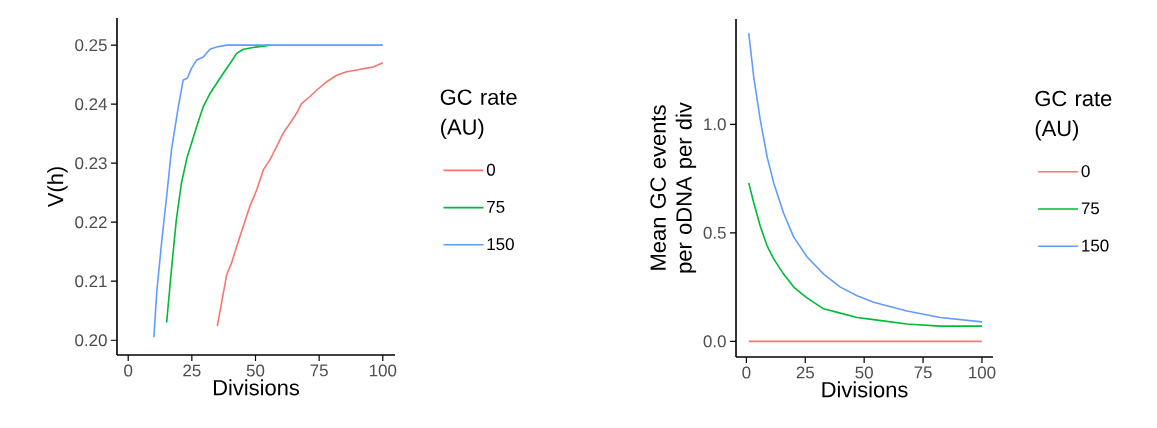 Image resolution: width=1157 pixels, height=428 pixels. Describe the element at coordinates (673, 187) in the screenshot. I see `y-axis-title: Mean GC events per oDNA per div` at that location.